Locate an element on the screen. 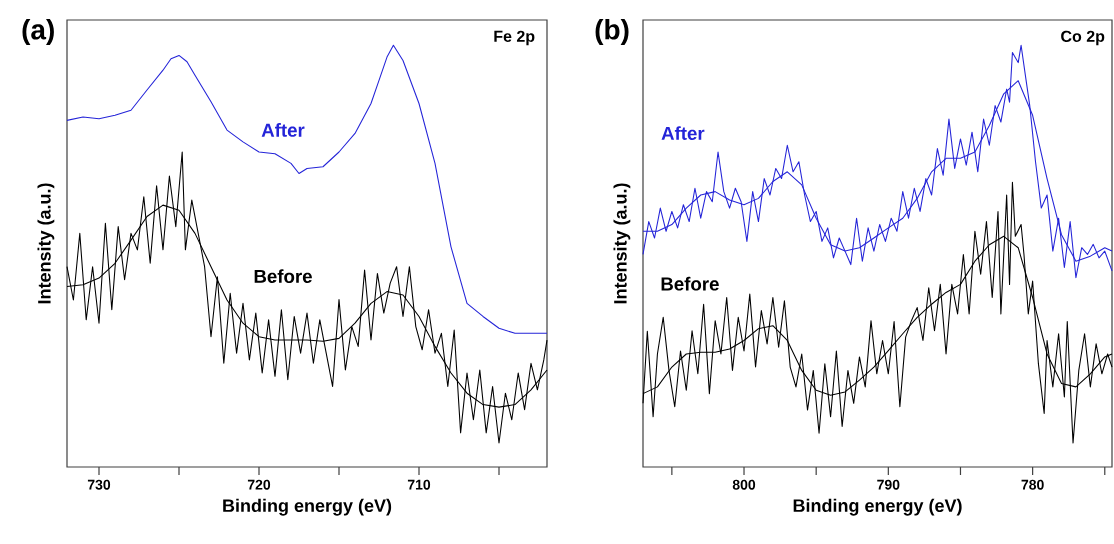 The width and height of the screenshot is (1114, 544). x-tick-label: 710 is located at coordinates (419, 484).